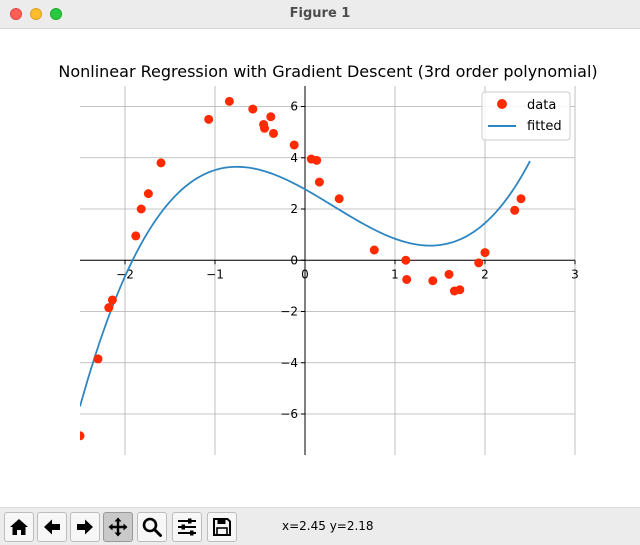  I want to click on window-title: Figure 1, so click(320, 13).